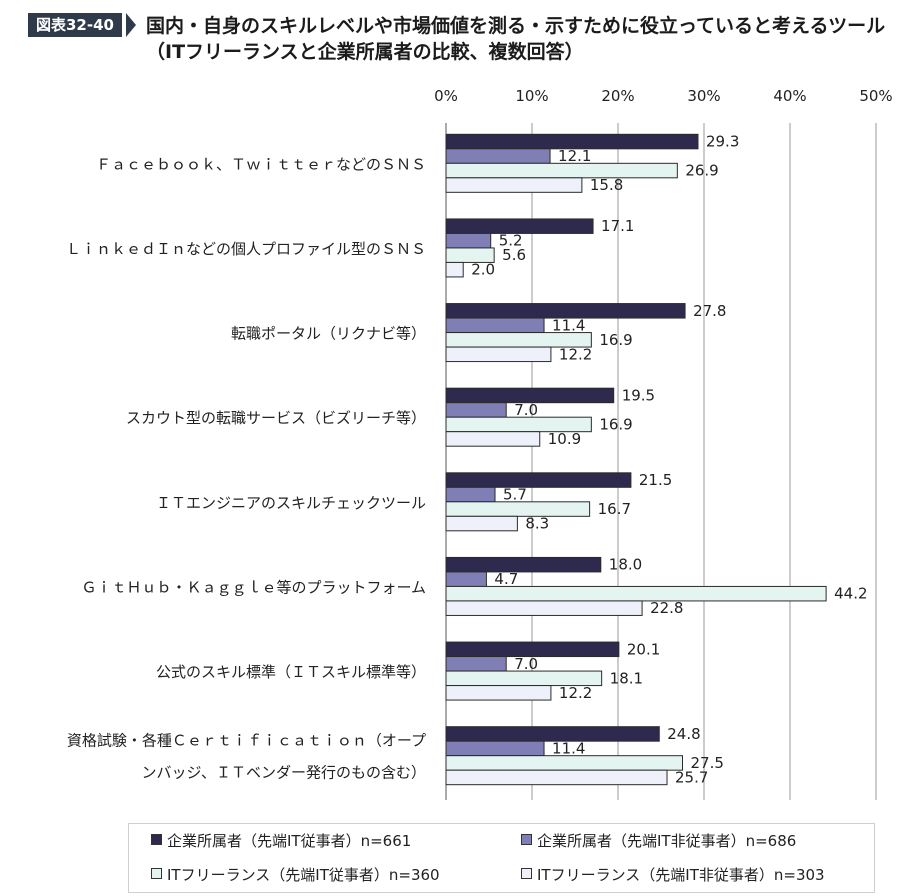  Describe the element at coordinates (328, 334) in the screenshot. I see `category-label: 転職ポータル（リクナビ等）` at that location.